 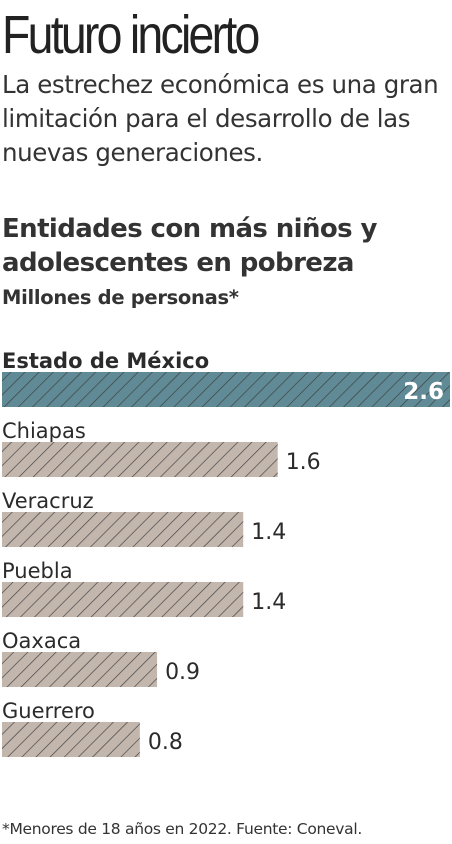 What do you see at coordinates (303, 462) in the screenshot?
I see `value-label: 1.6` at bounding box center [303, 462].